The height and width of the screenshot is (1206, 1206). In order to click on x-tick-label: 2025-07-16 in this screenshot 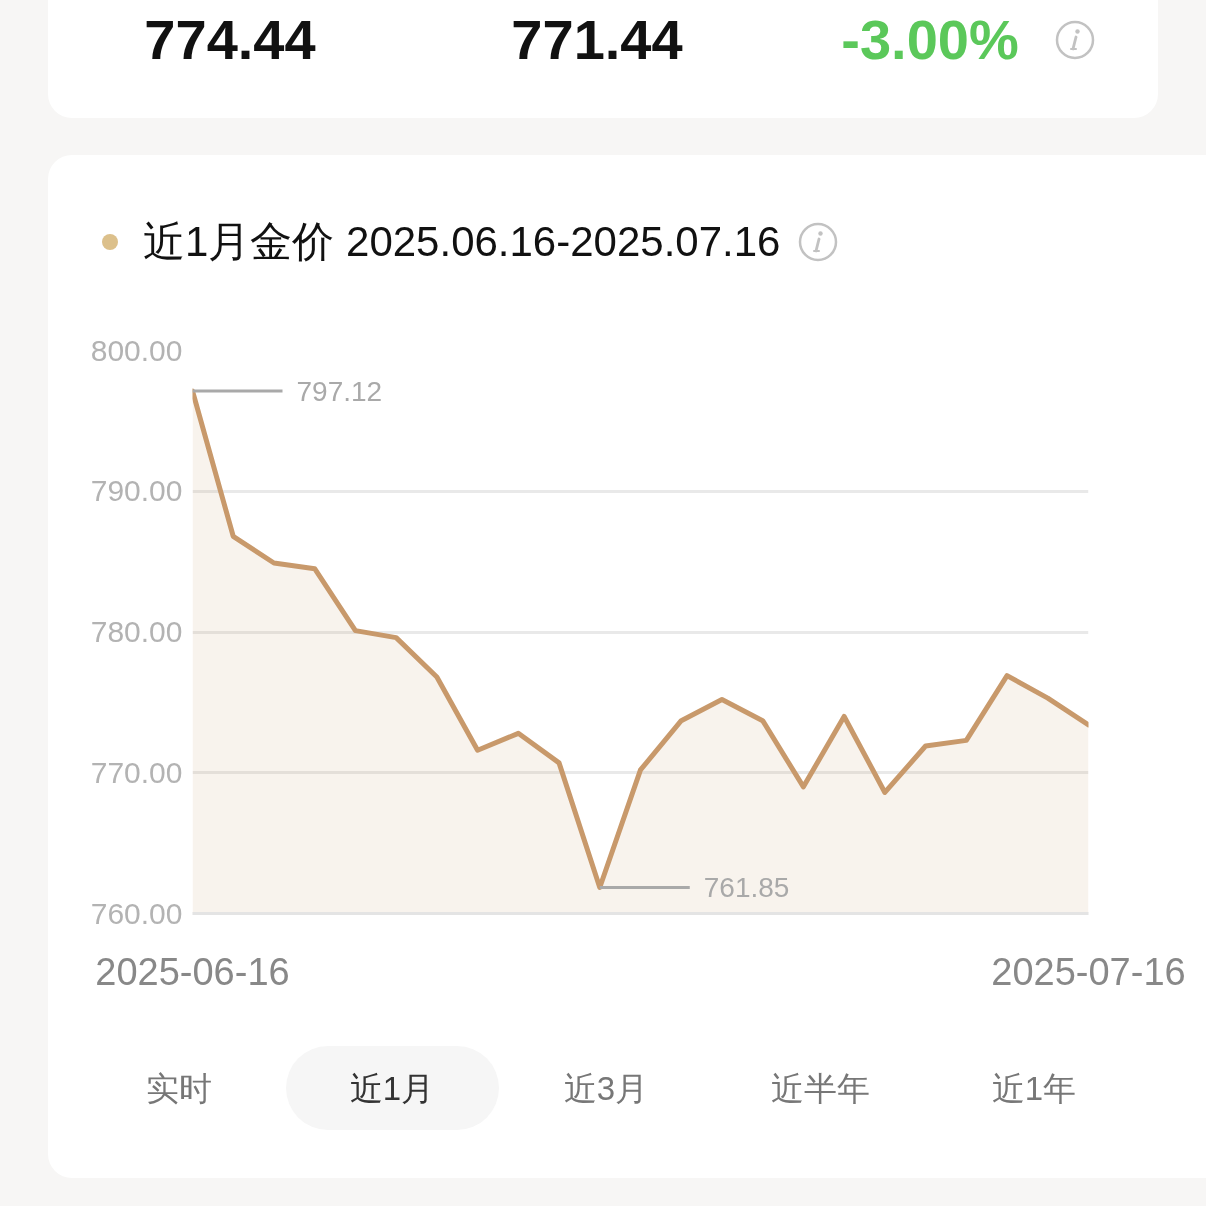, I will do `click(1088, 971)`.